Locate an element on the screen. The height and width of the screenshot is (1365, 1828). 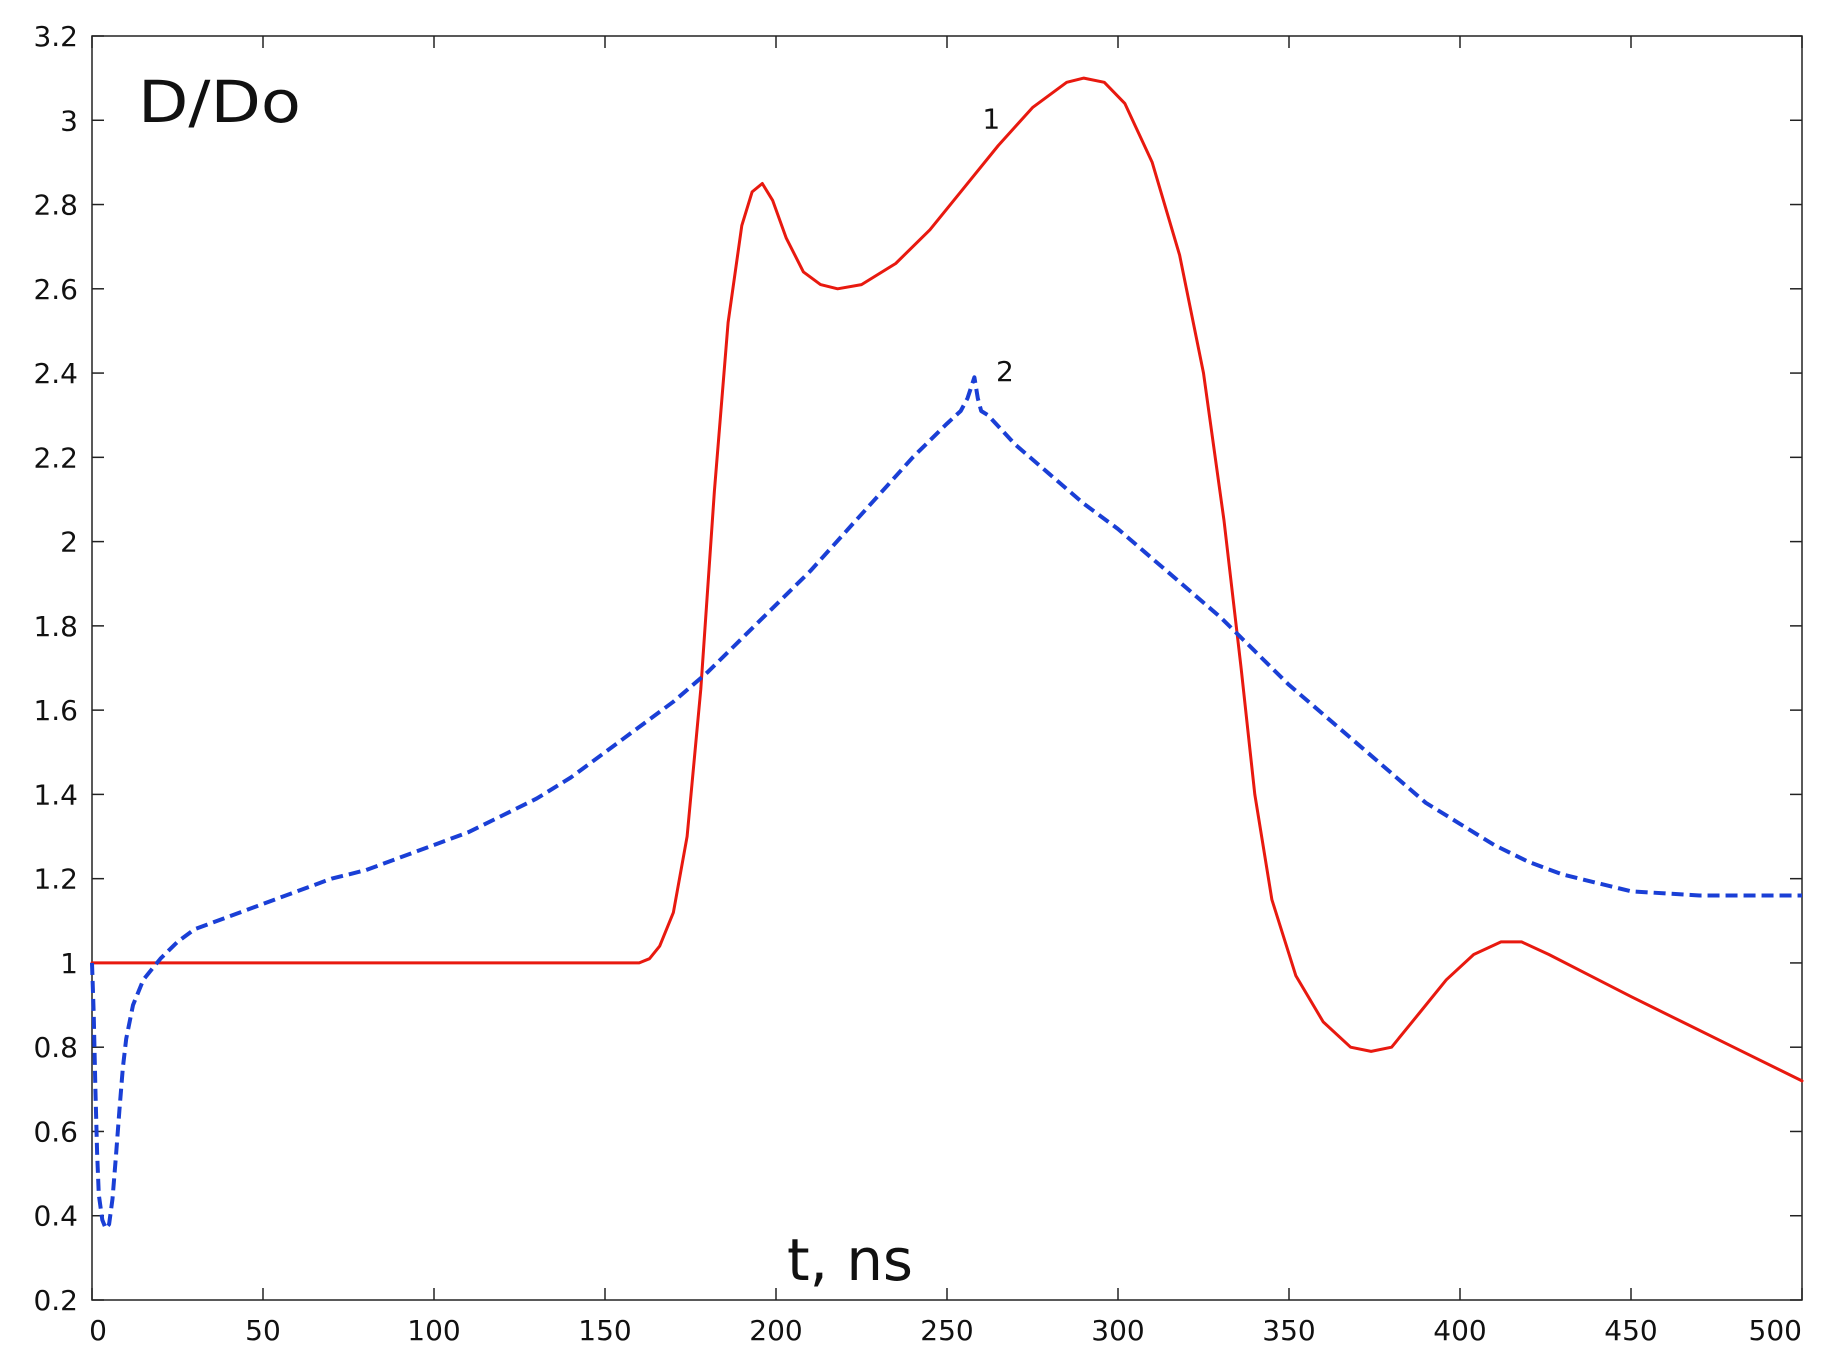
y-tick-label: 1.6 is located at coordinates (55, 710).